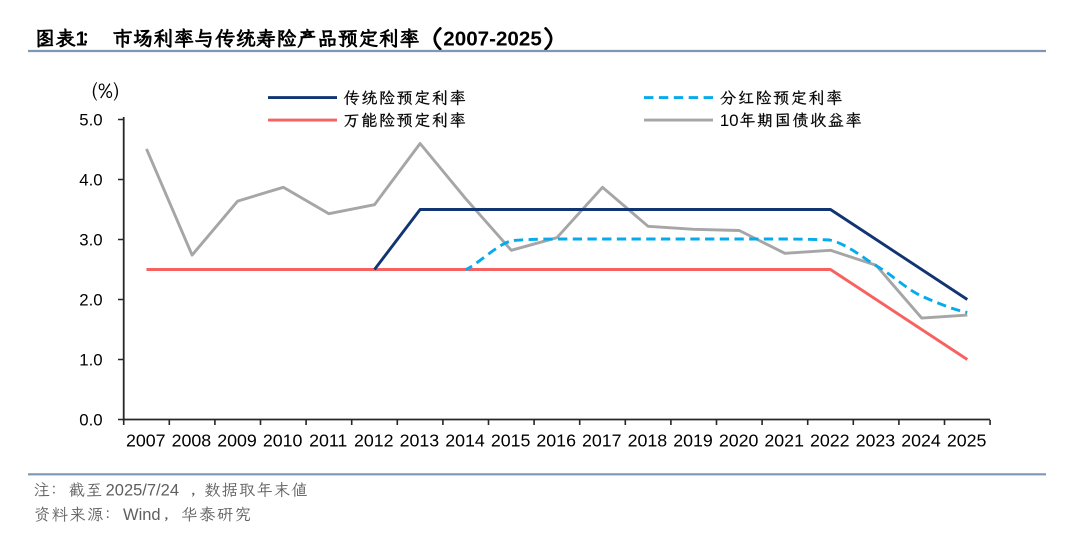  I want to click on svg-text: 2019, so click(693, 440).